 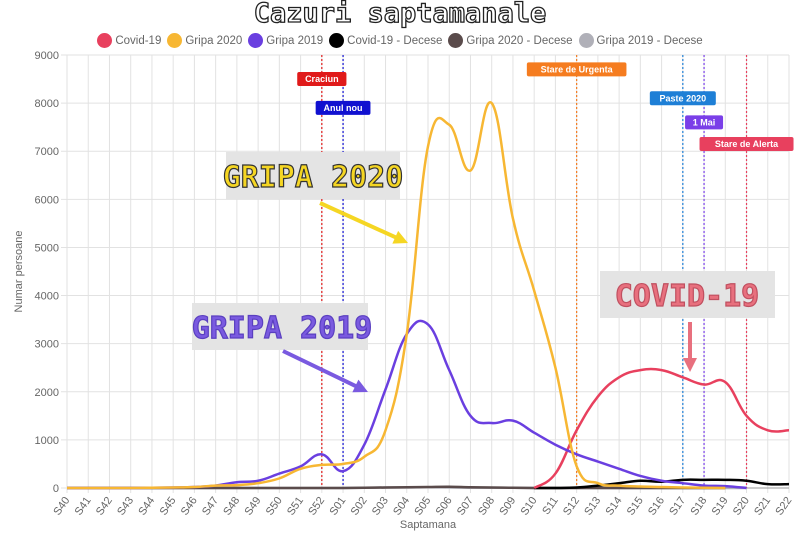 I want to click on legend-item: Covid-19 - Decese, so click(x=385, y=40).